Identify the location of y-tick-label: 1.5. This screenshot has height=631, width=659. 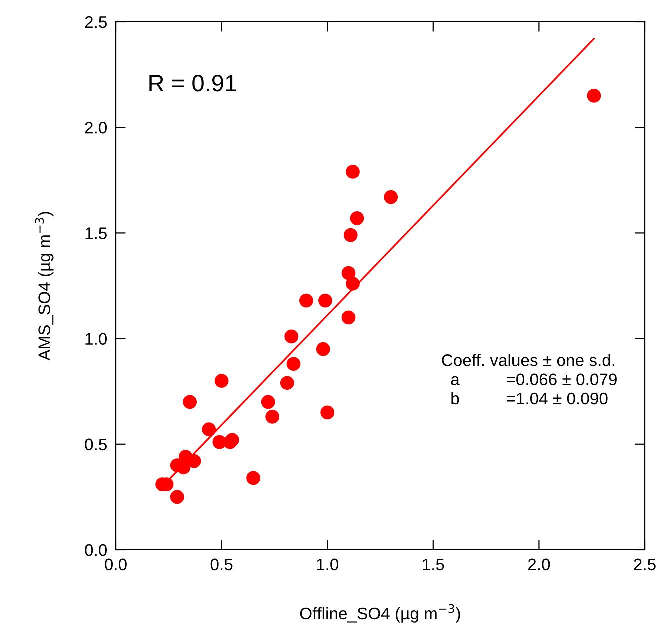
(96, 234).